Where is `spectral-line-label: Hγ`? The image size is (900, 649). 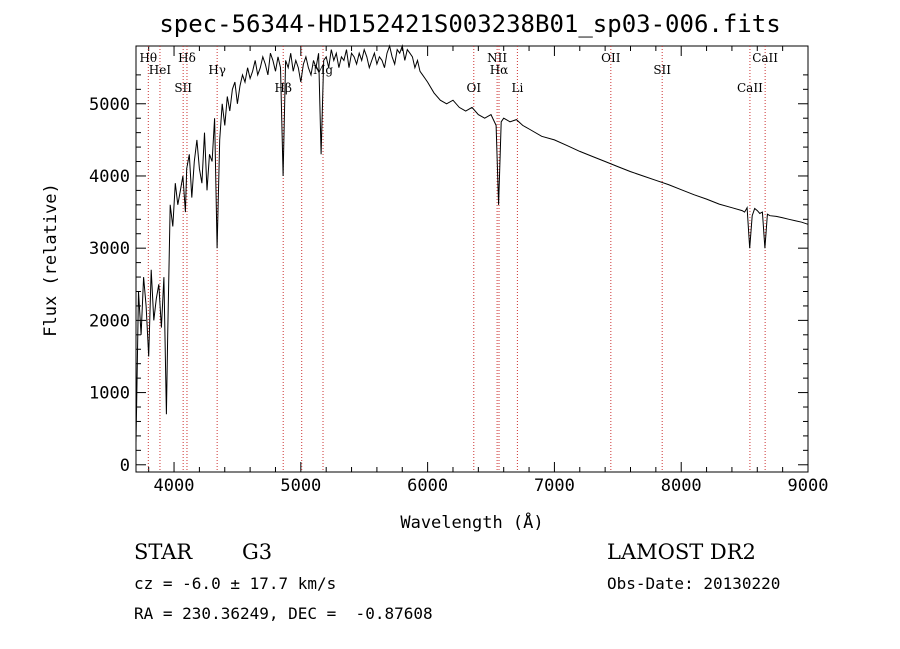 spectral-line-label: Hγ is located at coordinates (217, 70).